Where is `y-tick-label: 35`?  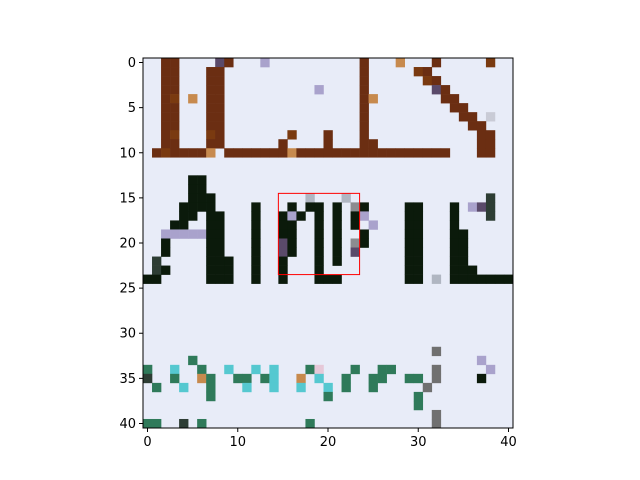
y-tick-label: 35 is located at coordinates (127, 379).